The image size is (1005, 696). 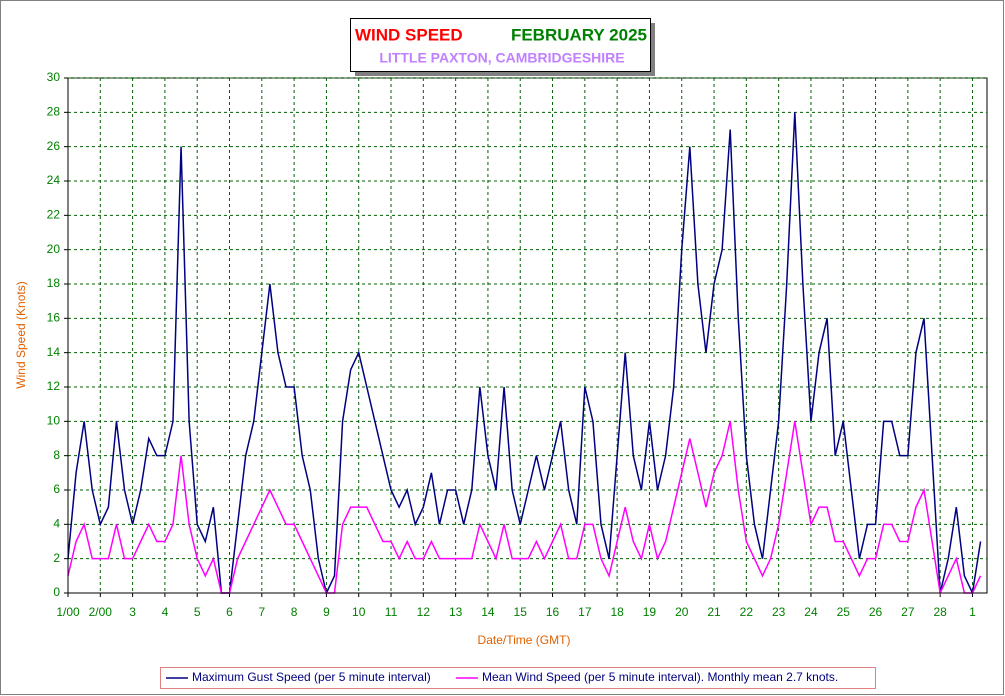 I want to click on y-tick-label: 20, so click(x=54, y=249).